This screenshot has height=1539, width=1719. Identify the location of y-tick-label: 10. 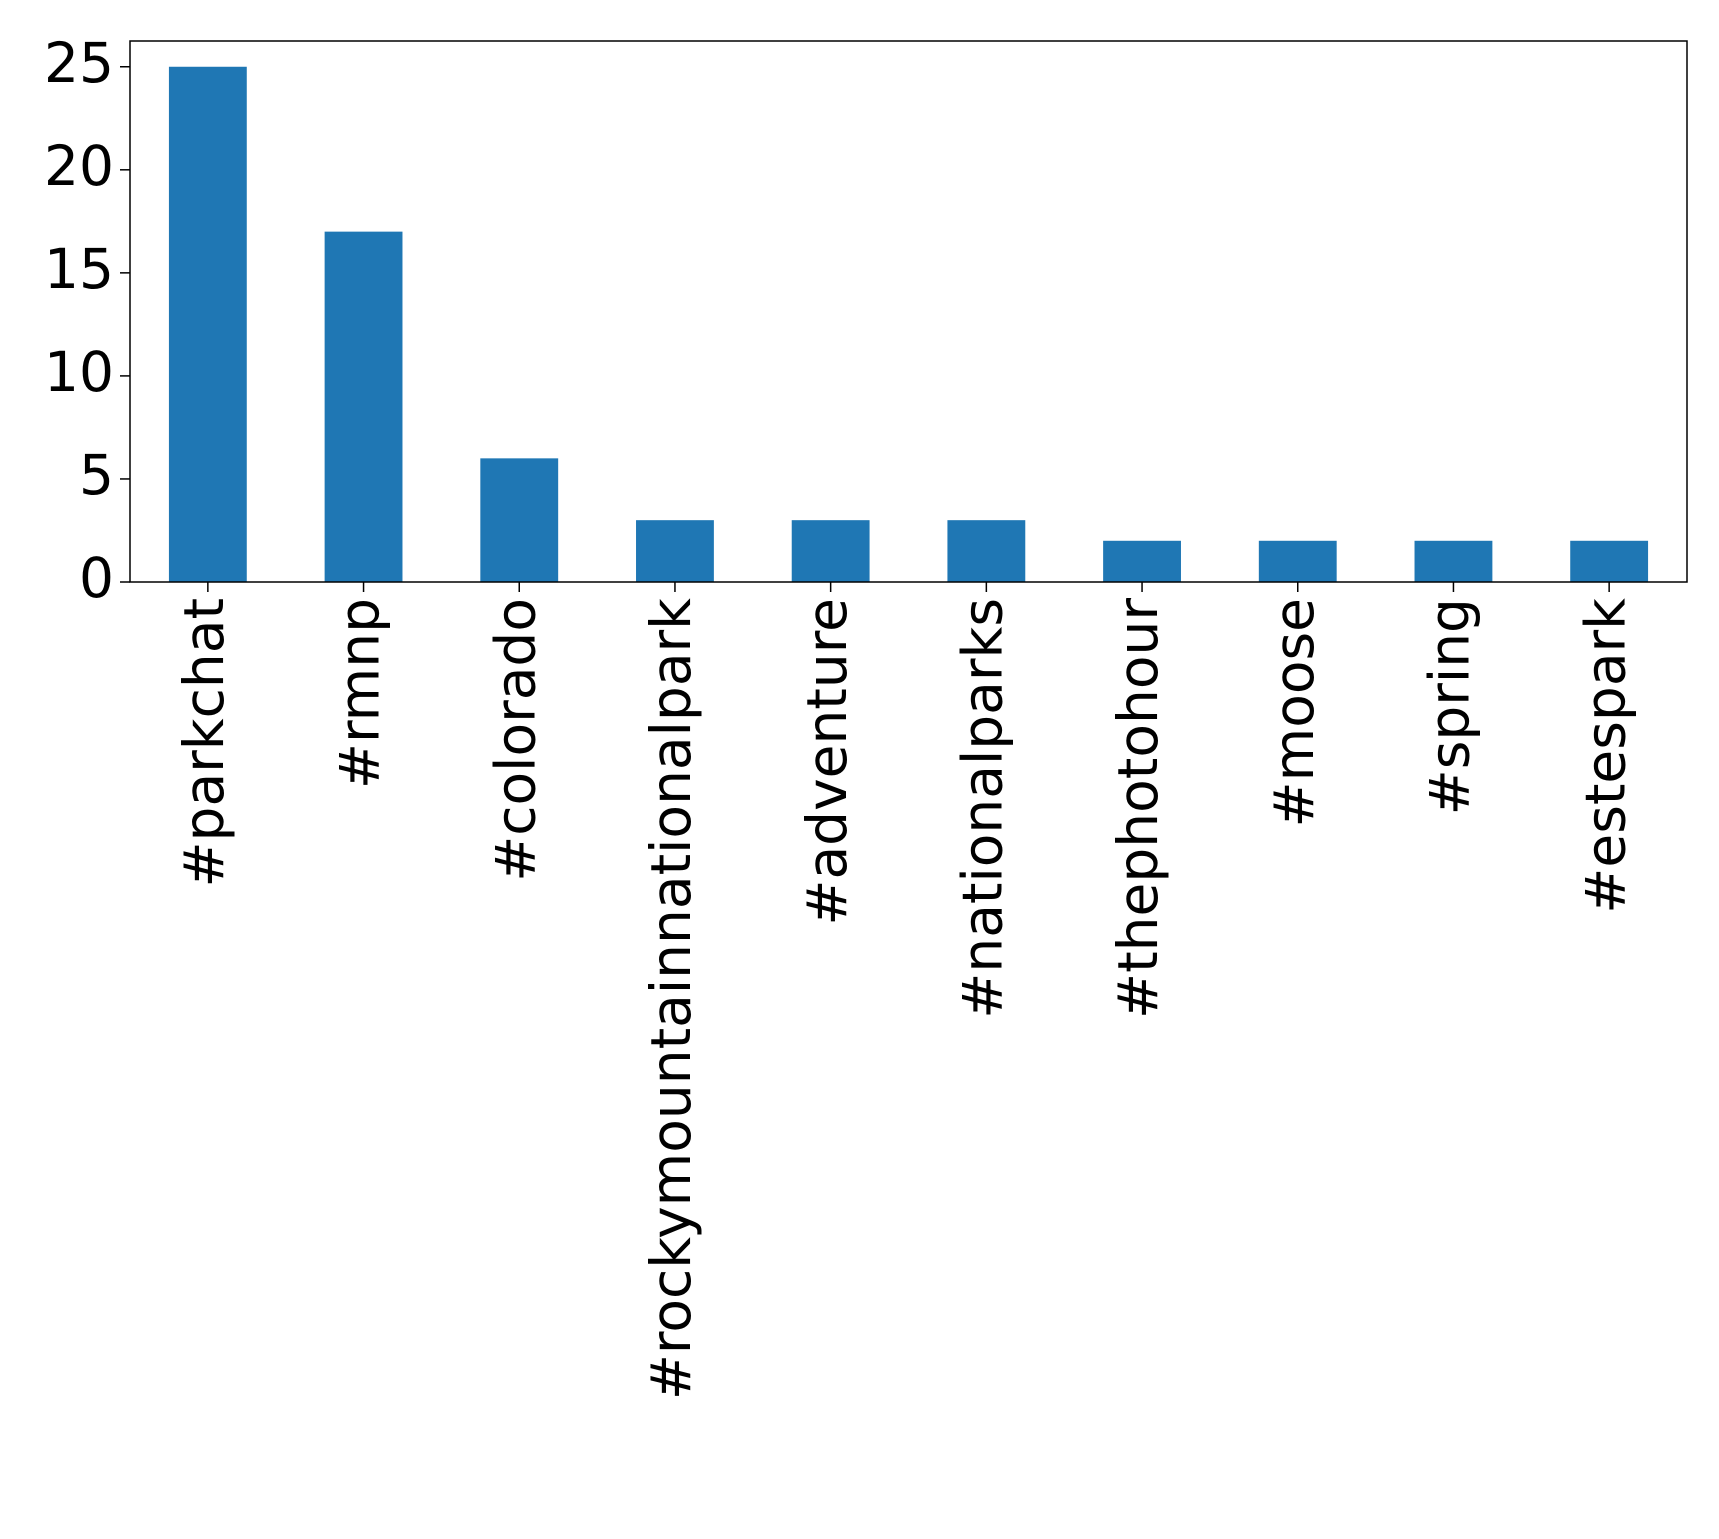
(79, 372).